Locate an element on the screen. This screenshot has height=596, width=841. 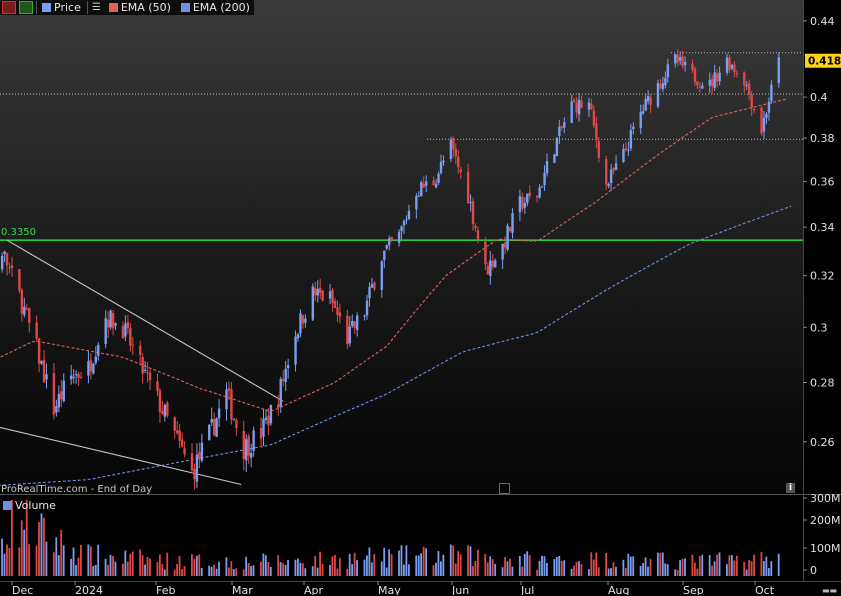
green-arrow-up-icon is located at coordinates (26, 7).